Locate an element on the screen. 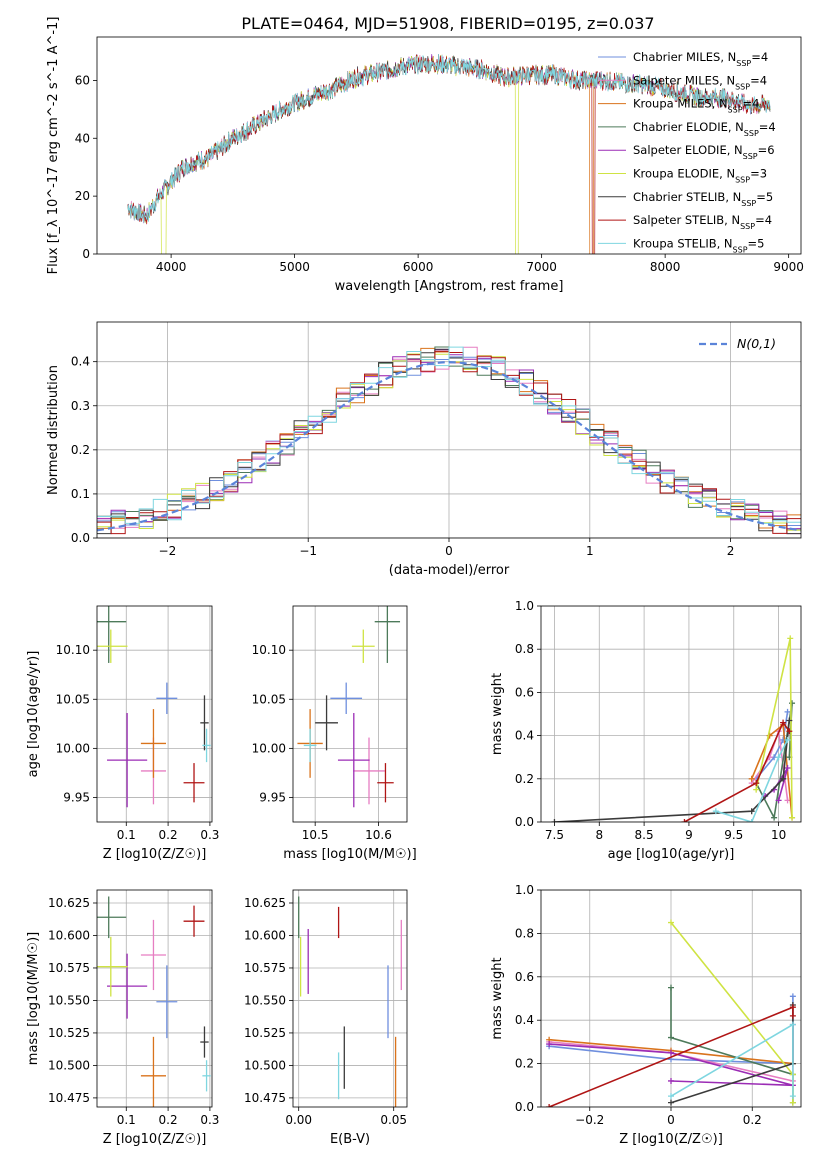  y-tick-label: 0.1 is located at coordinates (80, 494).